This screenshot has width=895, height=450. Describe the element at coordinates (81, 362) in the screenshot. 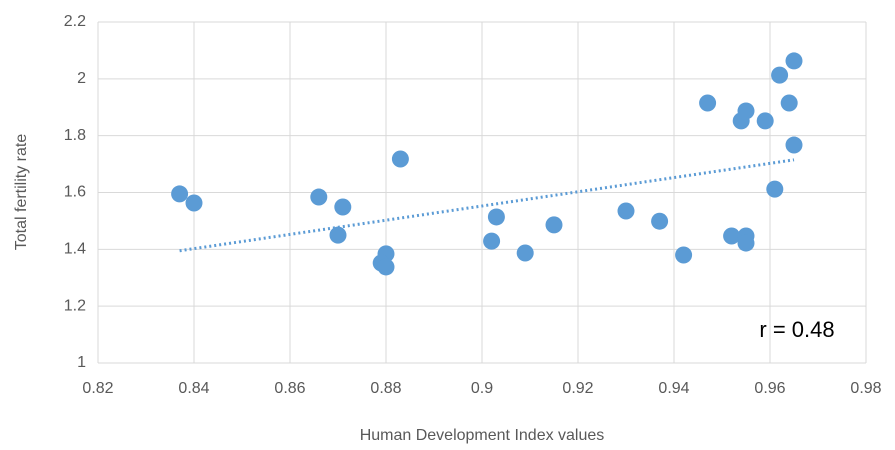

I see `y-tick-label: 1` at that location.